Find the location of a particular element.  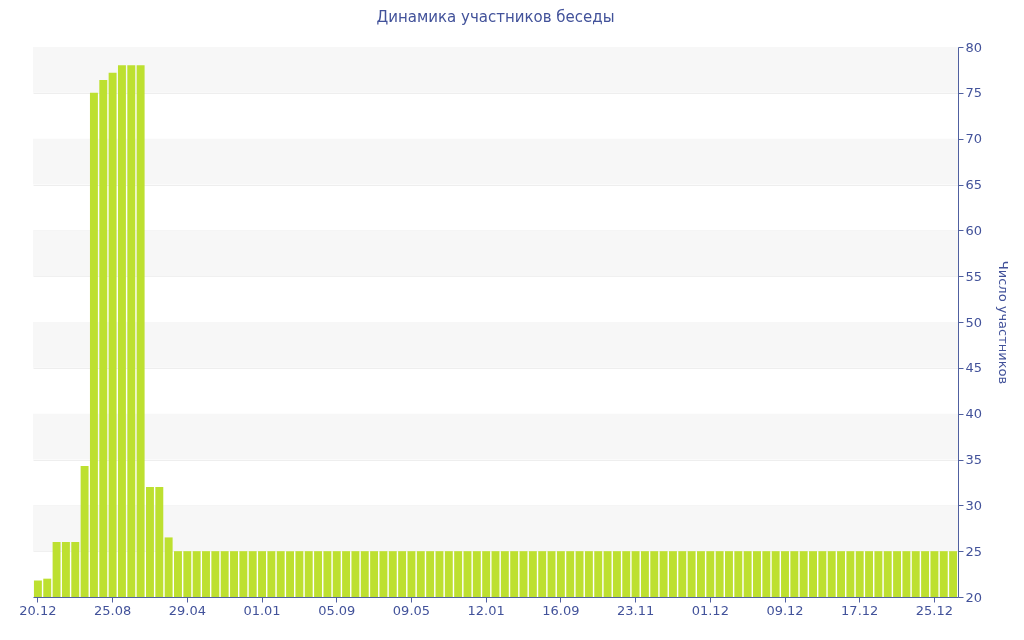

x-tick-label: 09.05 is located at coordinates (411, 610).